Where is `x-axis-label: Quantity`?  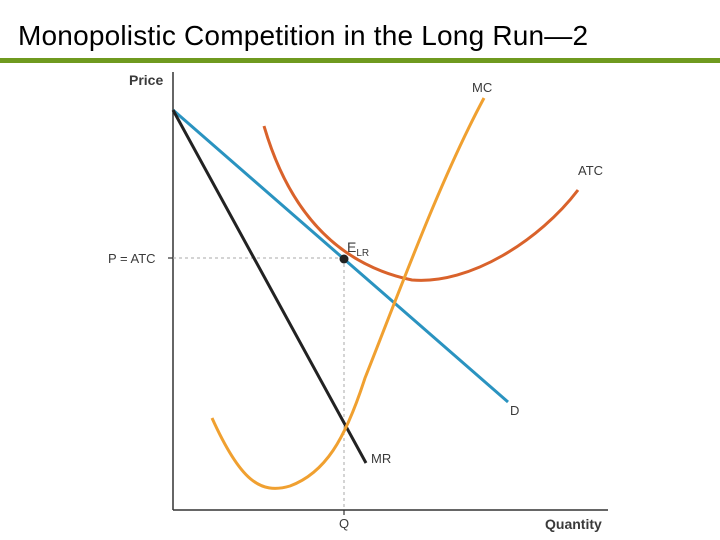 x-axis-label: Quantity is located at coordinates (573, 524).